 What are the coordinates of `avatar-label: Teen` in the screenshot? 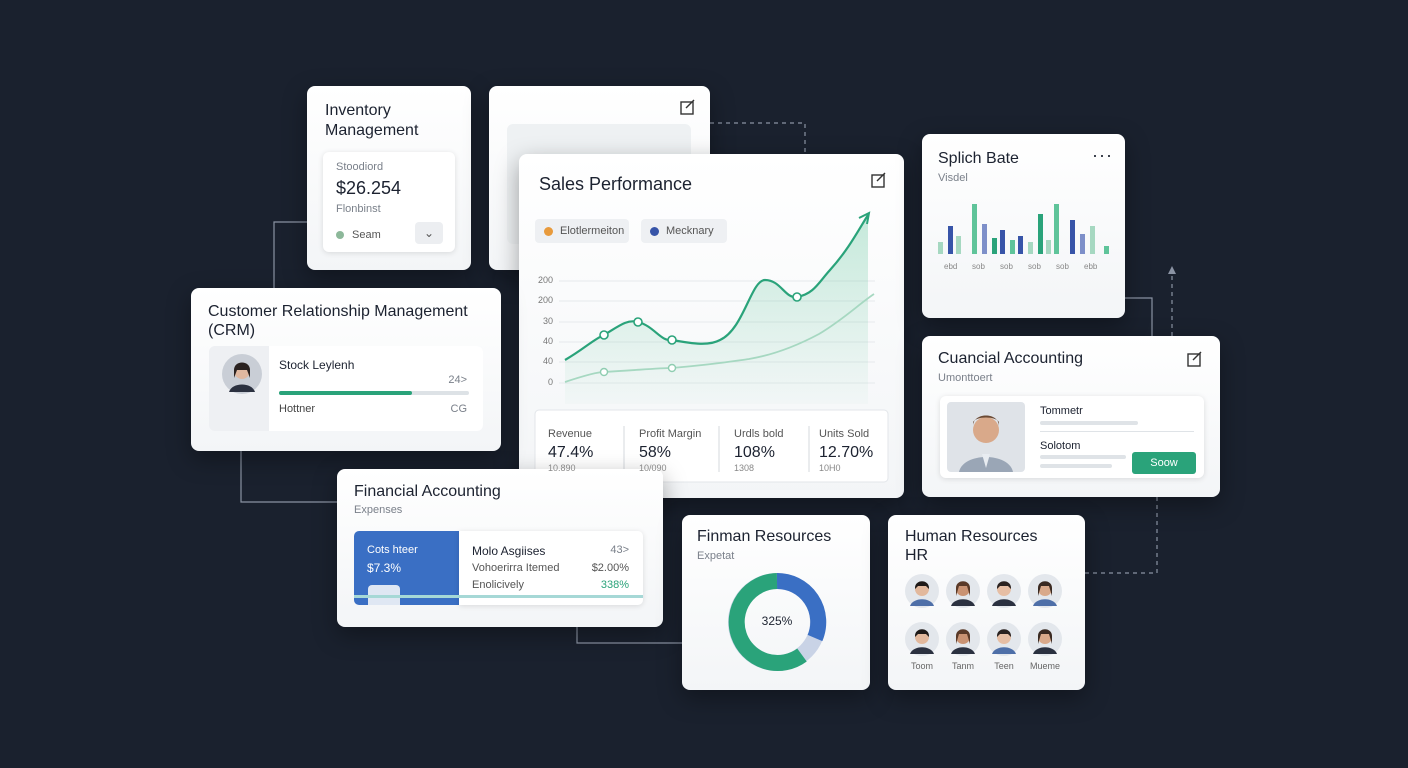 It's located at (1004, 666).